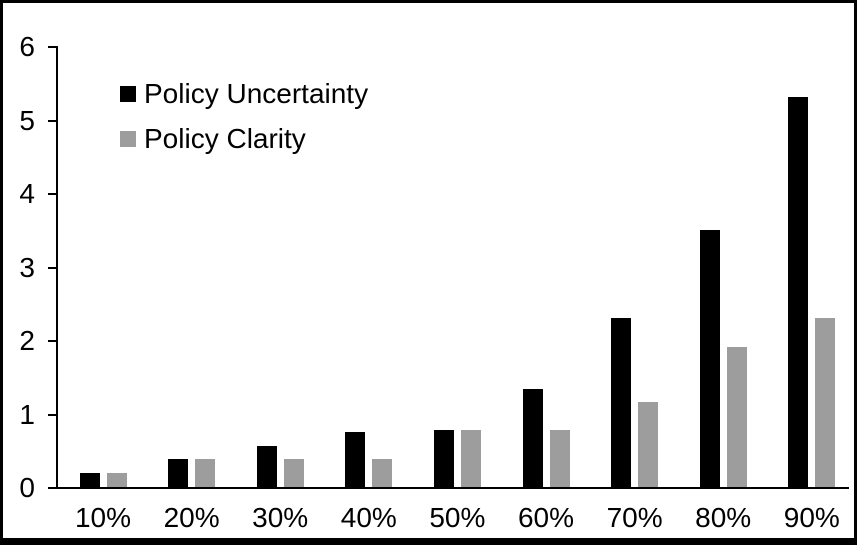 This screenshot has height=545, width=857. I want to click on y-axis-tick-label: 4, so click(27, 193).